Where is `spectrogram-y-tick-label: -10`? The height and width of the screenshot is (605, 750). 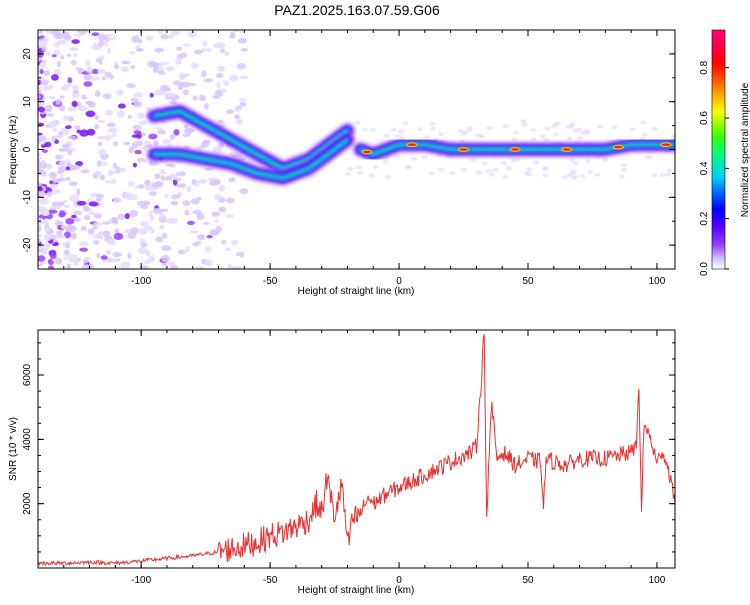 spectrogram-y-tick-label: -10 is located at coordinates (27, 197).